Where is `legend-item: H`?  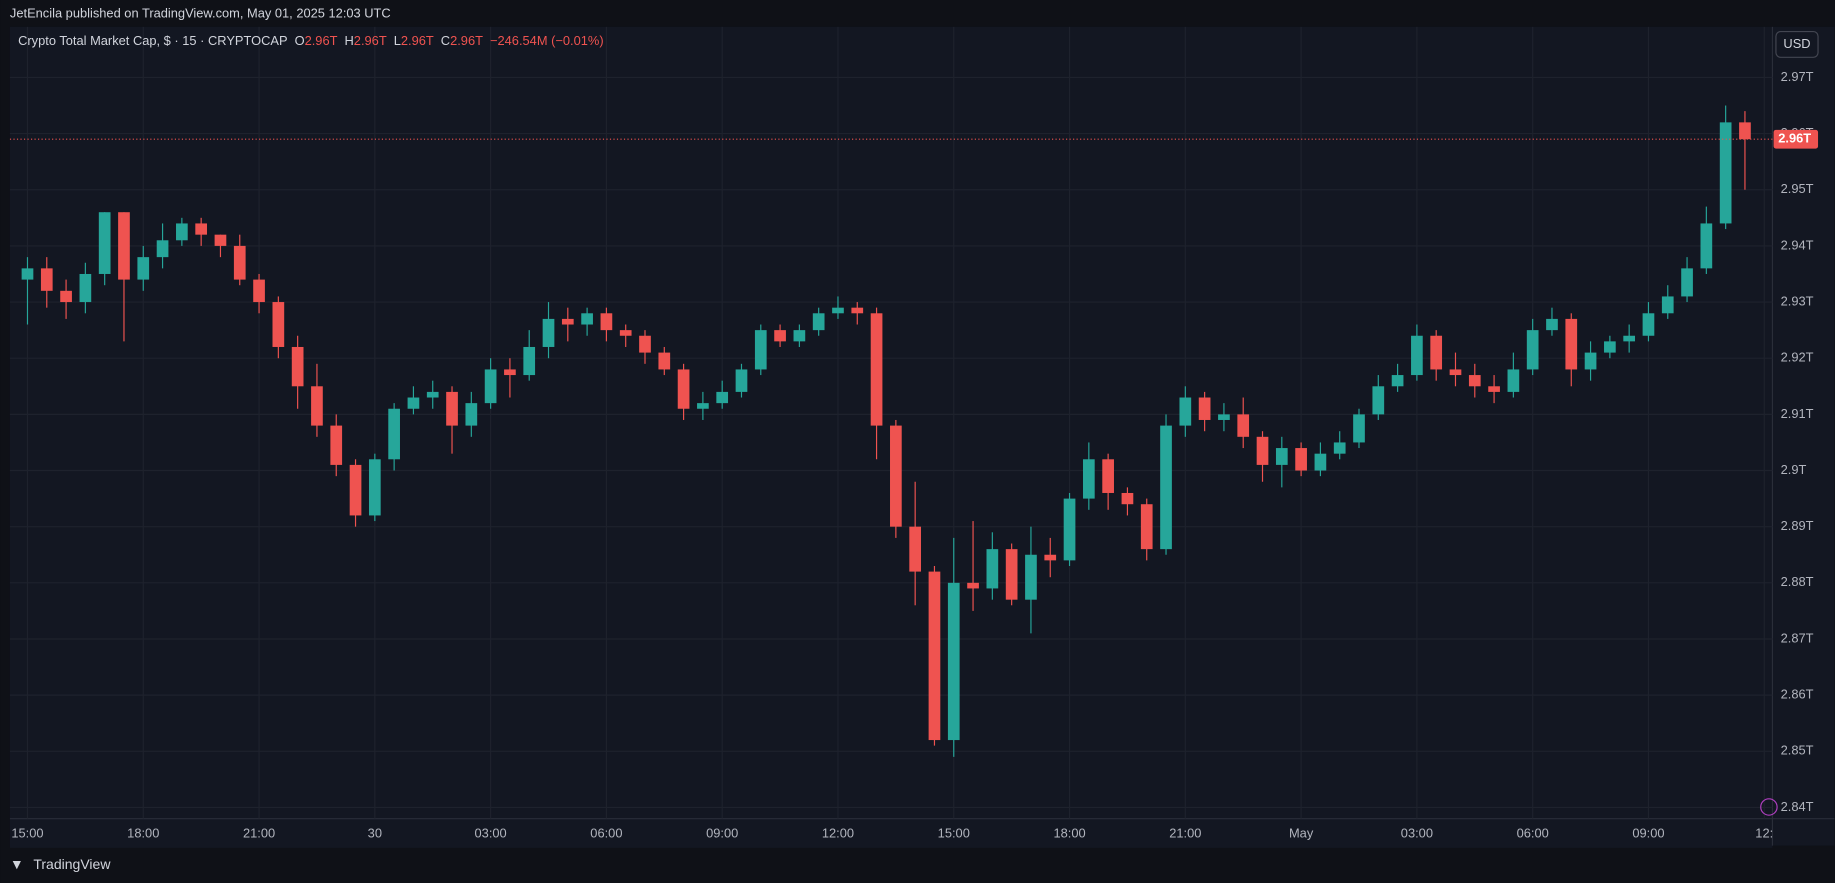
legend-item: H is located at coordinates (349, 40).